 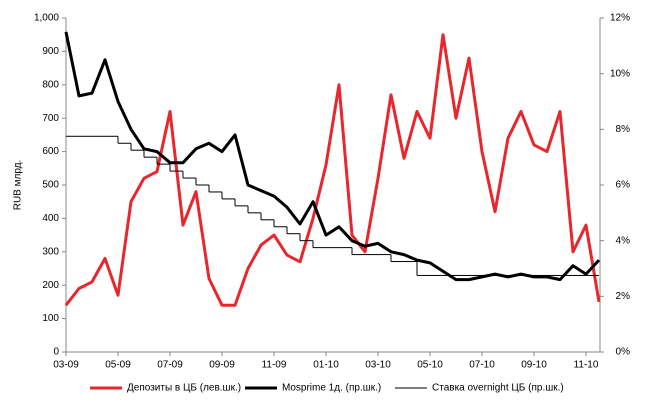 What do you see at coordinates (378, 365) in the screenshot?
I see `x-tick-label: 03-10` at bounding box center [378, 365].